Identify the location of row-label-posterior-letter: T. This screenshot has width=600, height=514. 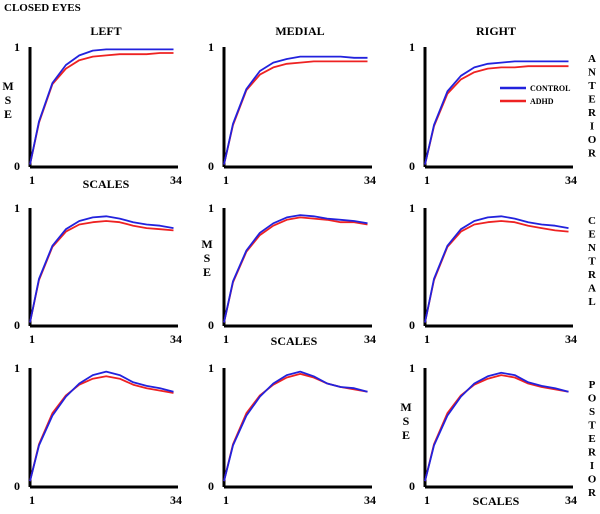
(592, 426).